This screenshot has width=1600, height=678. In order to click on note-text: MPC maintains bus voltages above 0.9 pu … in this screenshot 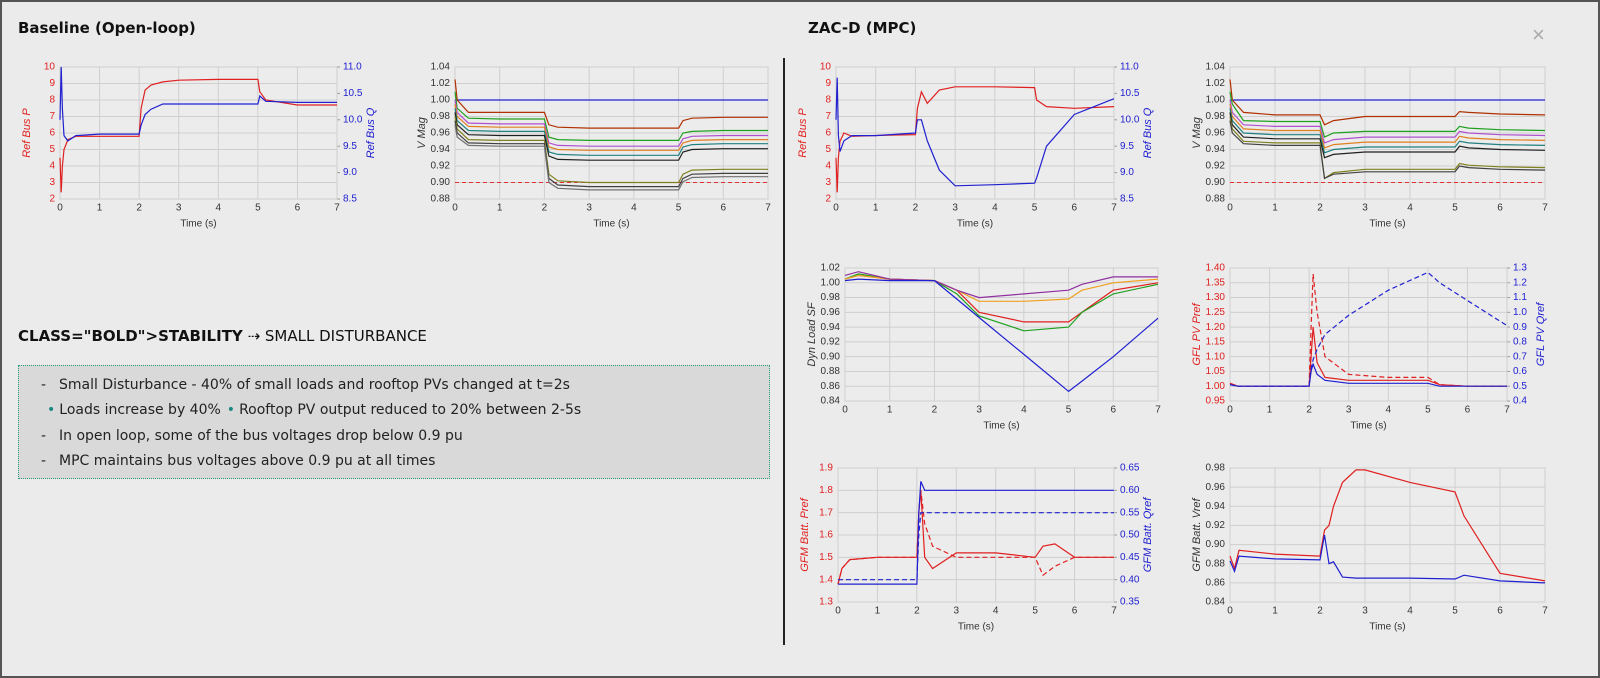, I will do `click(247, 461)`.